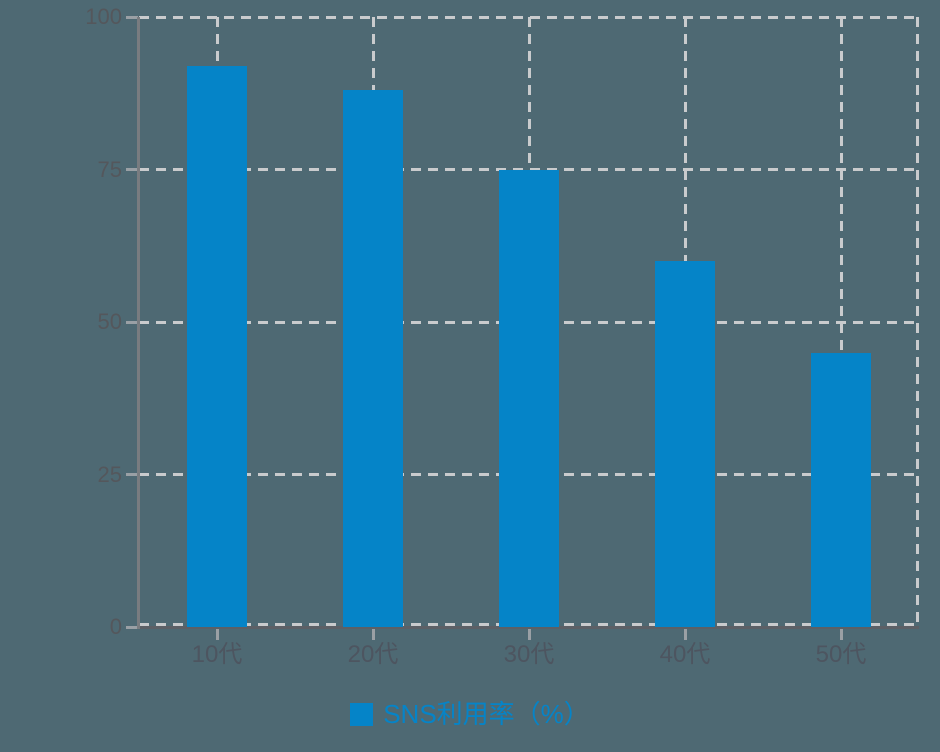 This screenshot has width=940, height=752. Describe the element at coordinates (841, 654) in the screenshot. I see `x-tick-label: 50代` at that location.